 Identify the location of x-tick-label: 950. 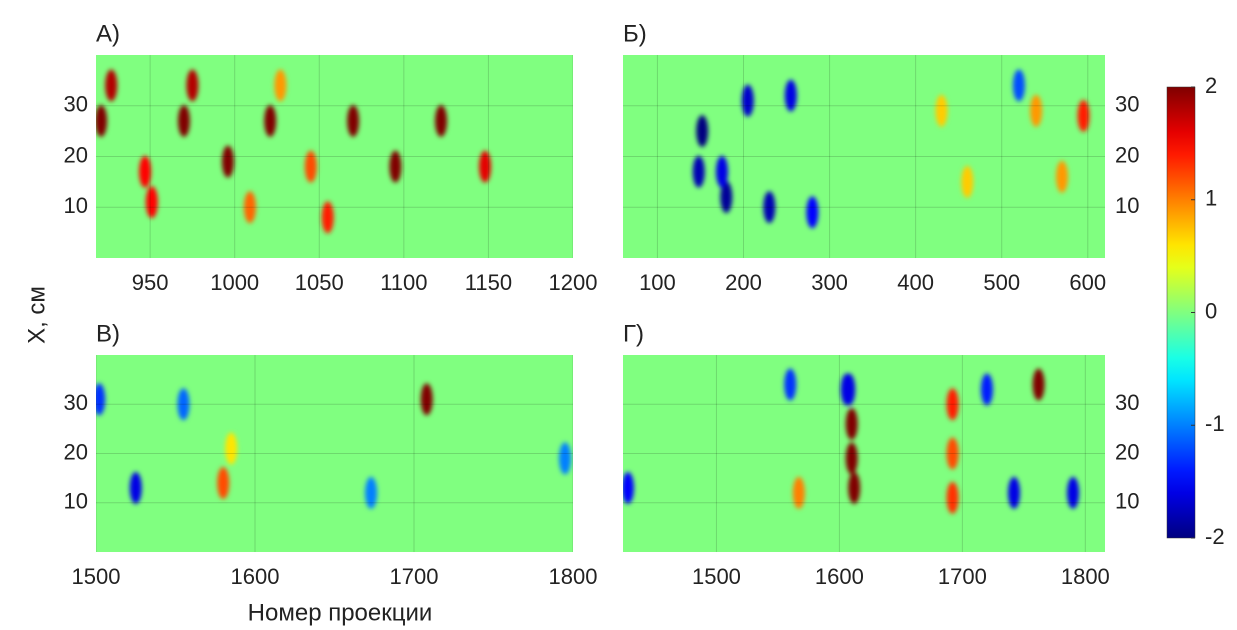
(150, 282).